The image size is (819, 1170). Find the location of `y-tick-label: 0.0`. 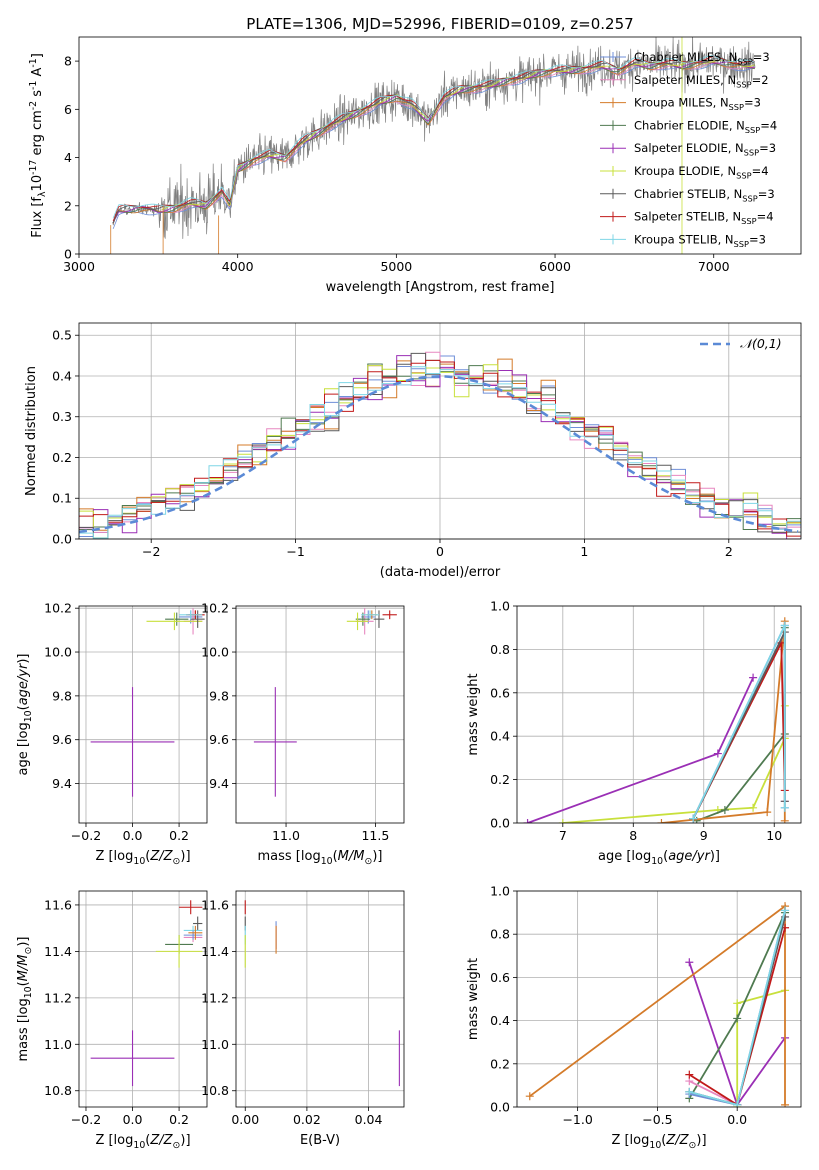

y-tick-label: 0.0 is located at coordinates (62, 539).